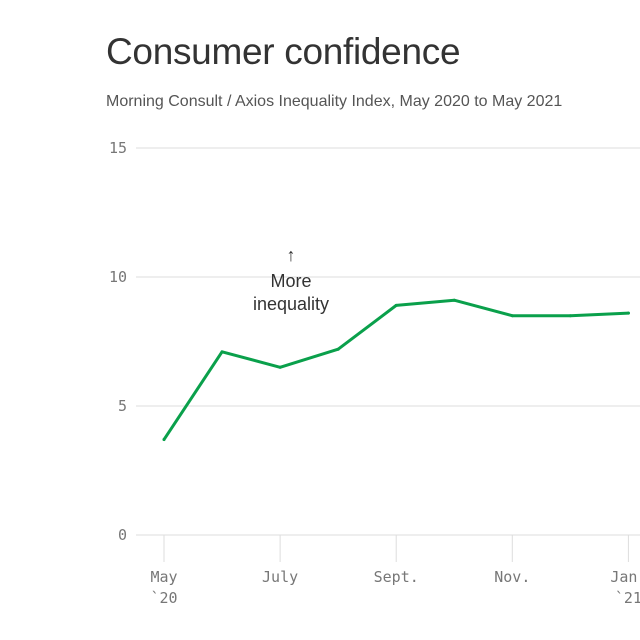  Describe the element at coordinates (118, 148) in the screenshot. I see `y-tick-label: 15` at that location.